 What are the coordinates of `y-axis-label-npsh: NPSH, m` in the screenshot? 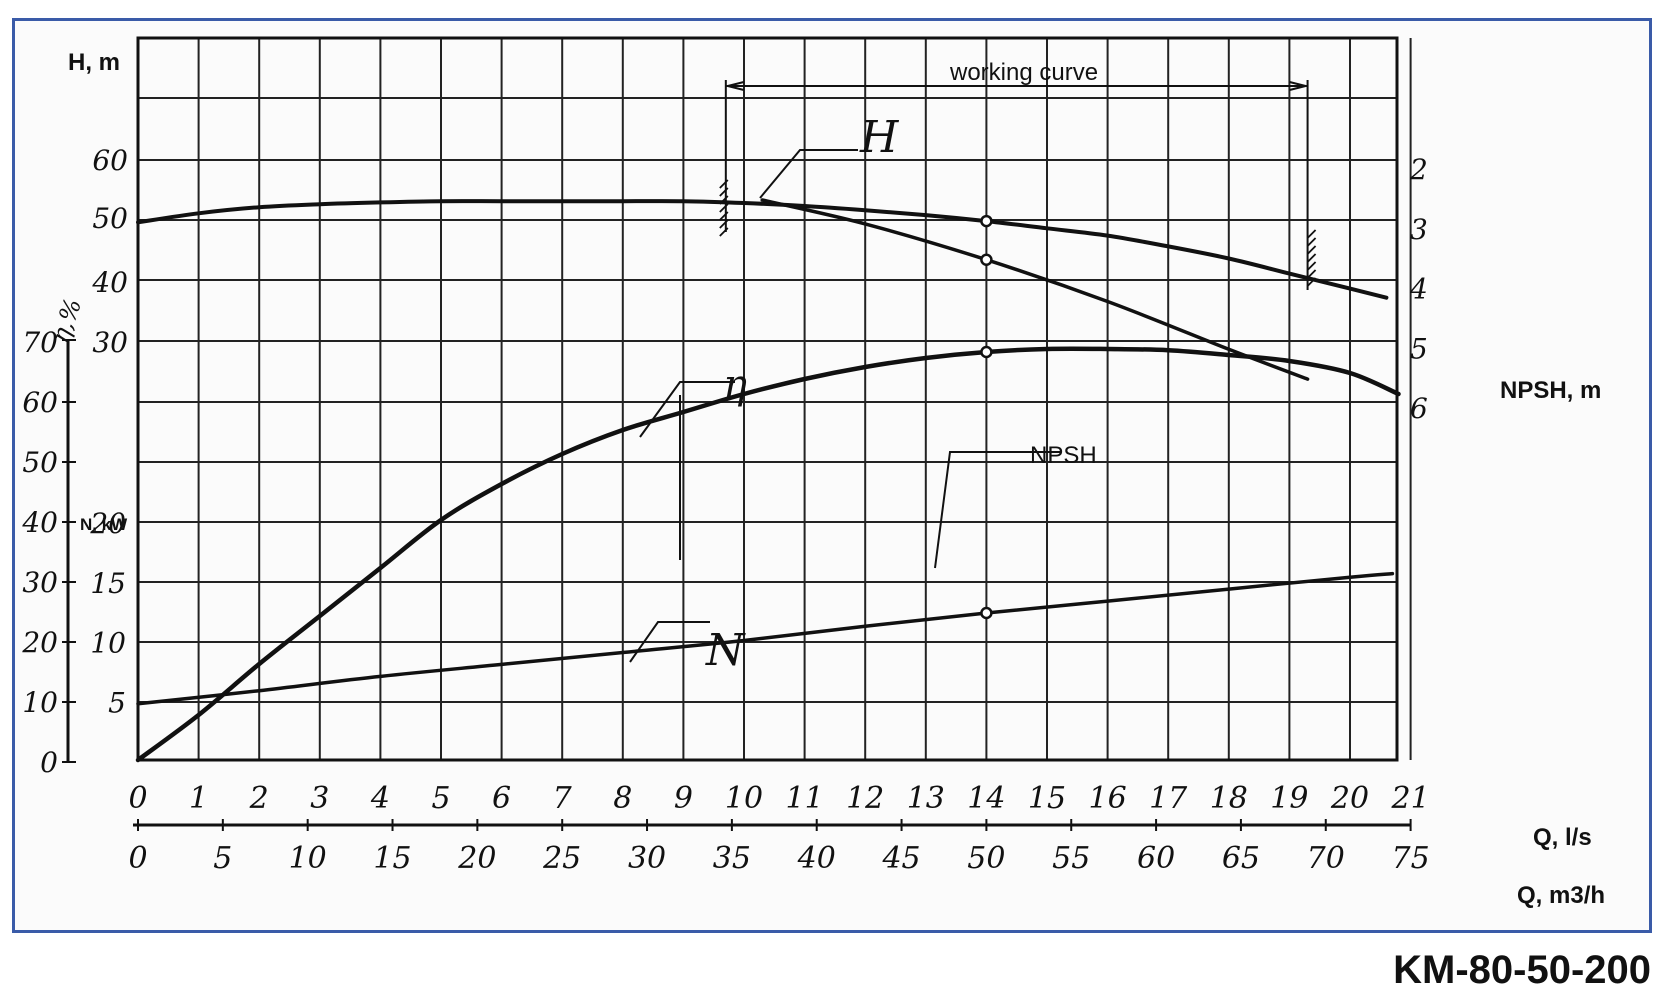 It's located at (1550, 390).